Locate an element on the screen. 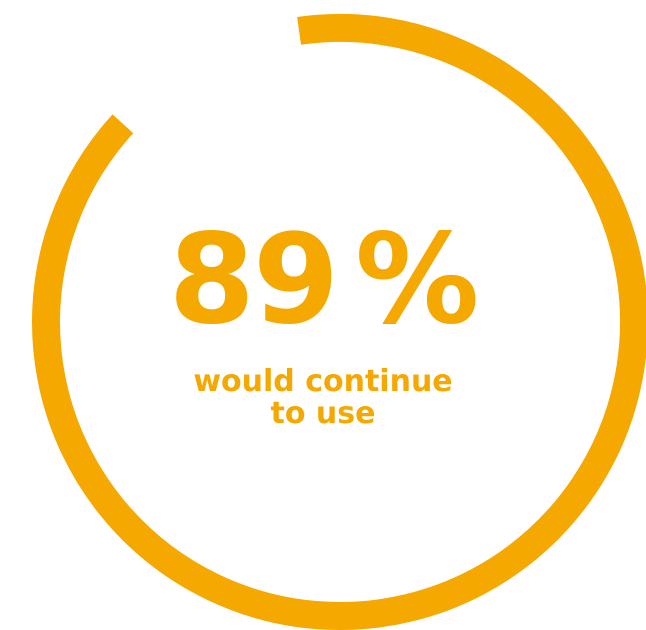 The image size is (646, 630). stat-caption: would continue to use is located at coordinates (323, 398).